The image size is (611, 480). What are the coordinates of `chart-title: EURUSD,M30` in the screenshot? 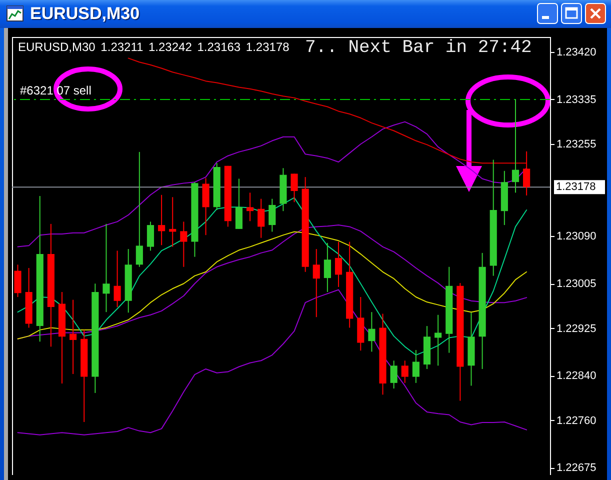 It's located at (85, 14).